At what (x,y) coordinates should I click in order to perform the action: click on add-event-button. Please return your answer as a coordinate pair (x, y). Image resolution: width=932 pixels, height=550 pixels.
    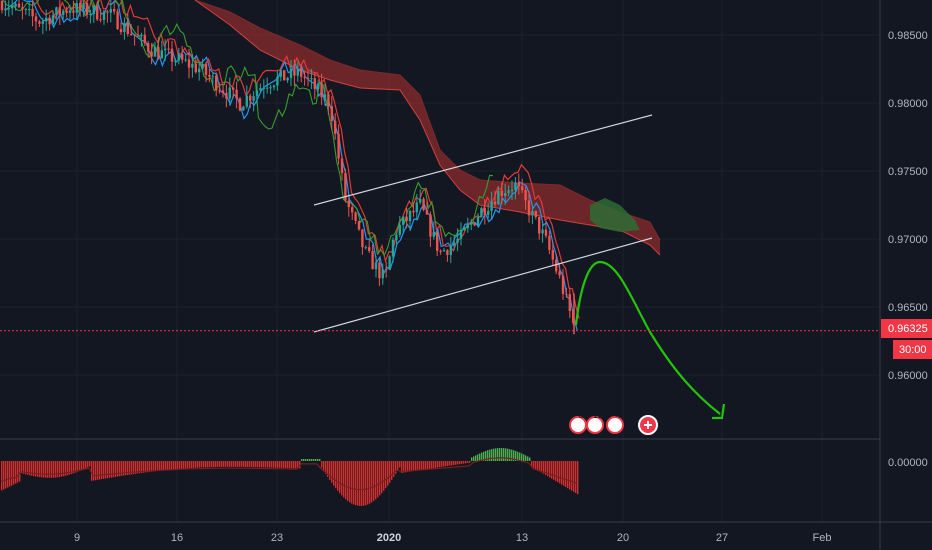
    Looking at the image, I should click on (648, 425).